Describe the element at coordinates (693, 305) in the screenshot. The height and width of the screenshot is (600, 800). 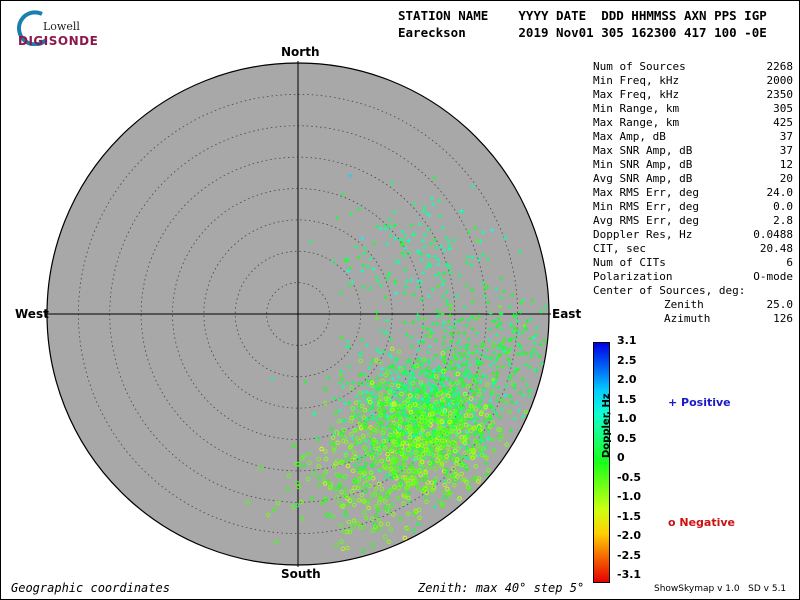
I see `stat-row: Zenith 25.0` at that location.